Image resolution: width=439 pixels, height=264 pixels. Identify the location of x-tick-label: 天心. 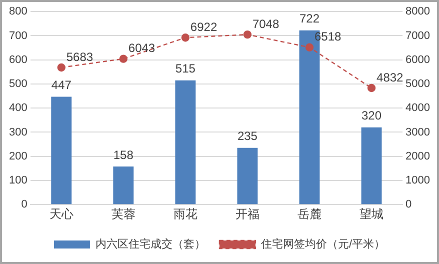
(61, 214).